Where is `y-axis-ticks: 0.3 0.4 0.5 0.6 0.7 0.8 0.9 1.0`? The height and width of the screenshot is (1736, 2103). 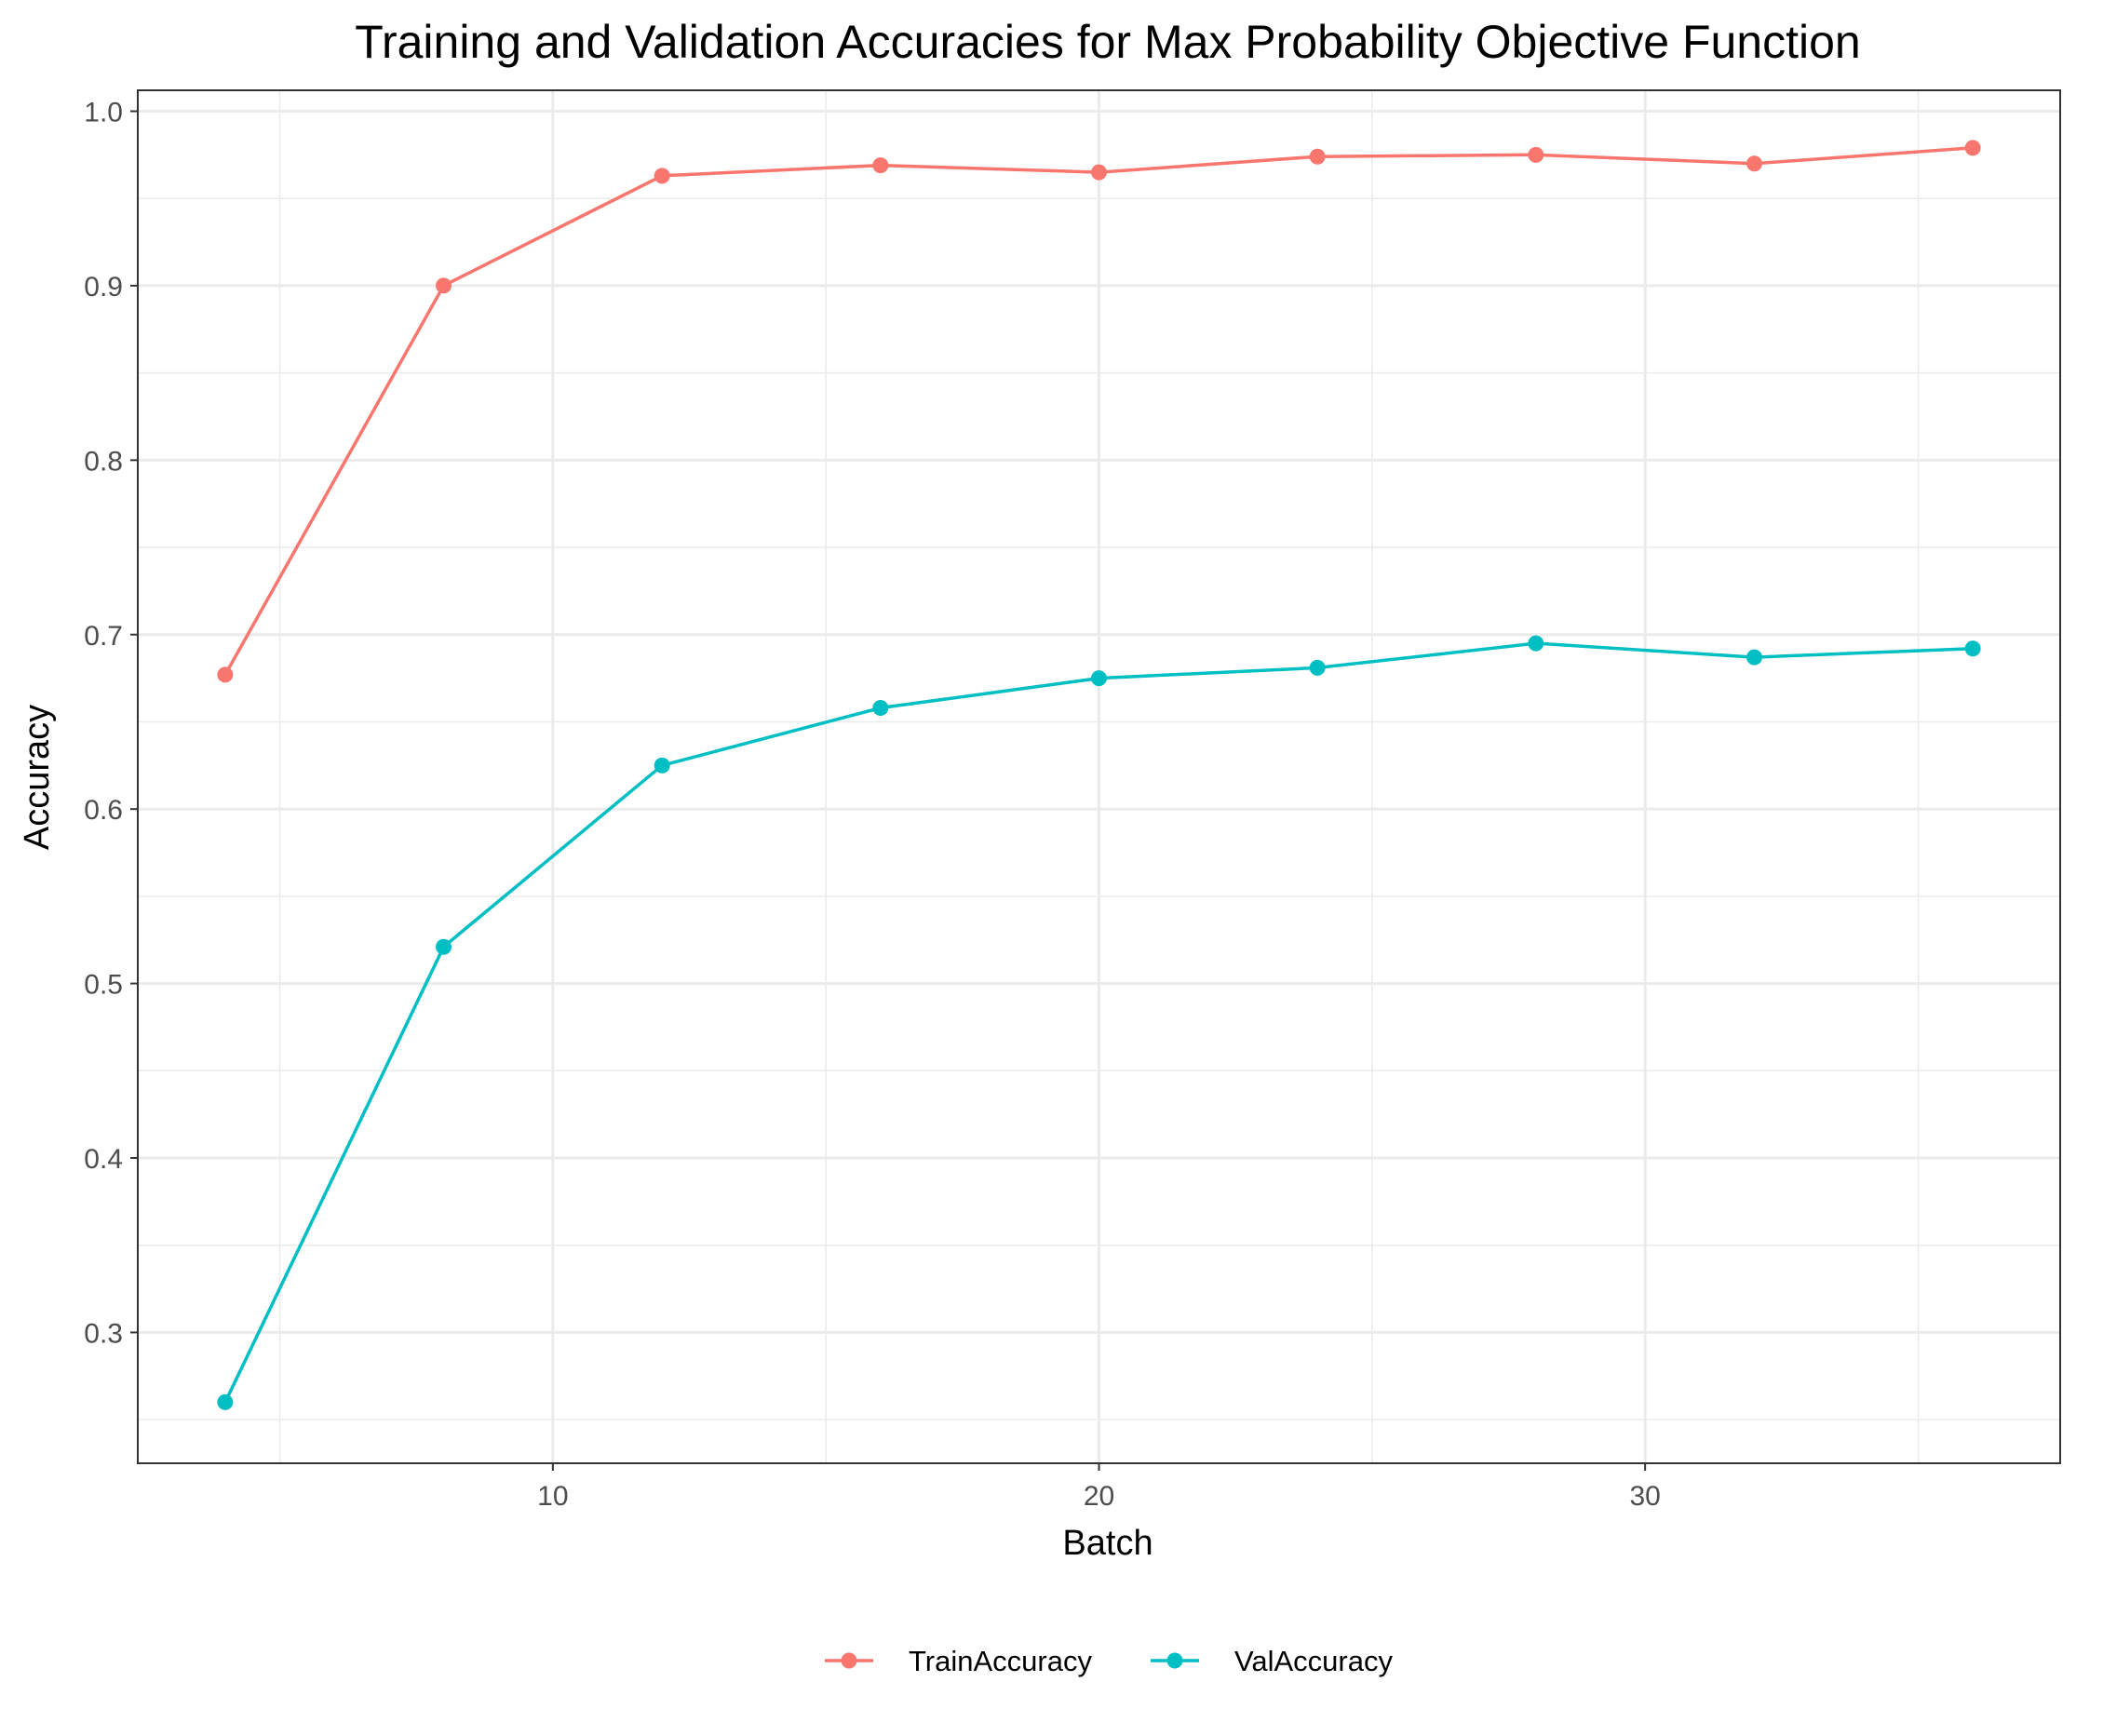
y-axis-ticks: 0.3 0.4 0.5 0.6 0.7 0.8 0.9 1.0 is located at coordinates (111, 723).